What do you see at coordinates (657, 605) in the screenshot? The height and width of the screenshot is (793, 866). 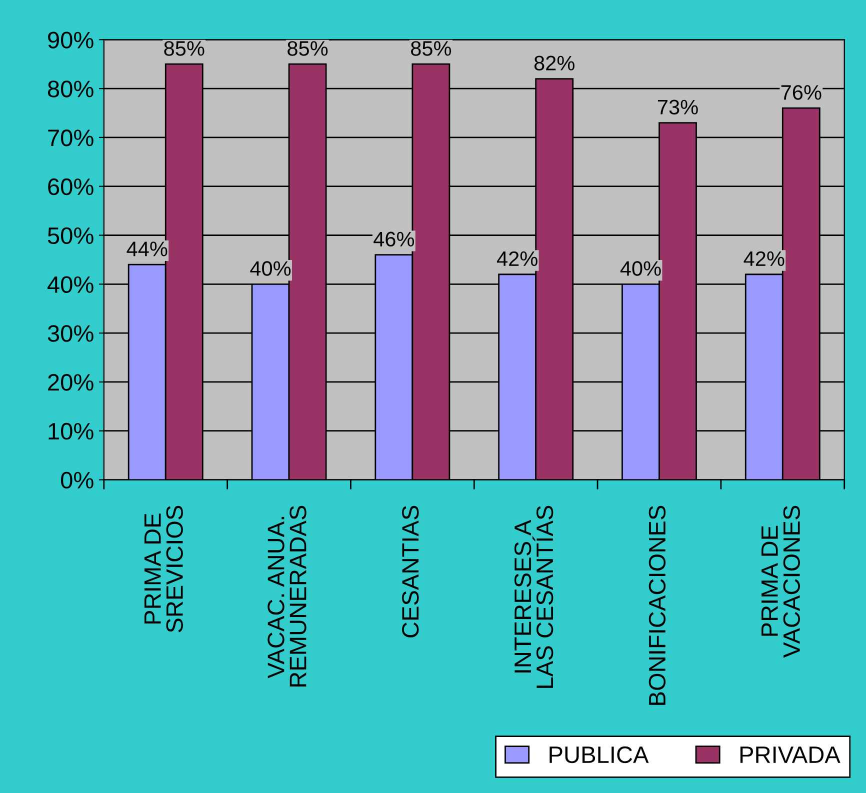 I see `x-tick-label: BONIFICACIONES` at bounding box center [657, 605].